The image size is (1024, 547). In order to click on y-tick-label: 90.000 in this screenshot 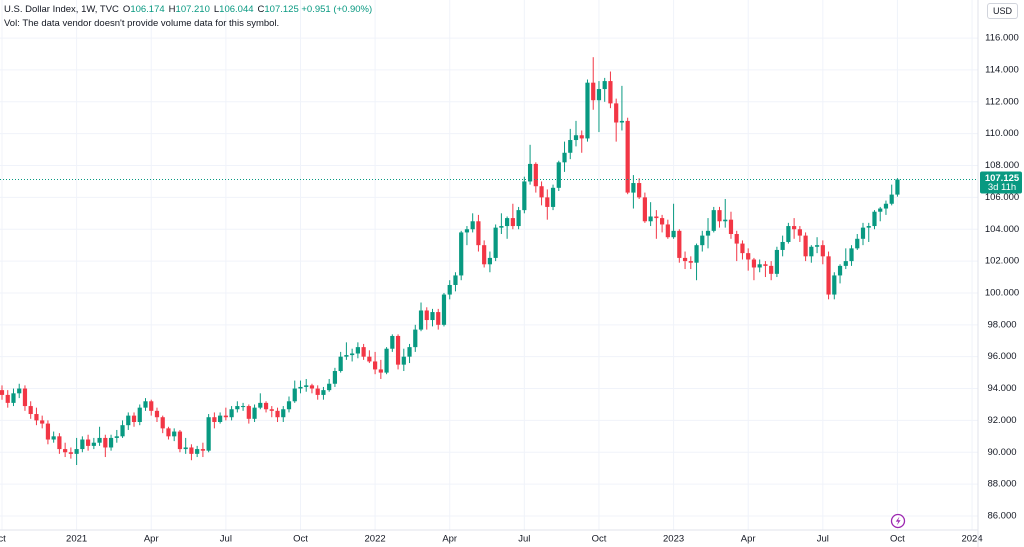, I will do `click(1001, 452)`.